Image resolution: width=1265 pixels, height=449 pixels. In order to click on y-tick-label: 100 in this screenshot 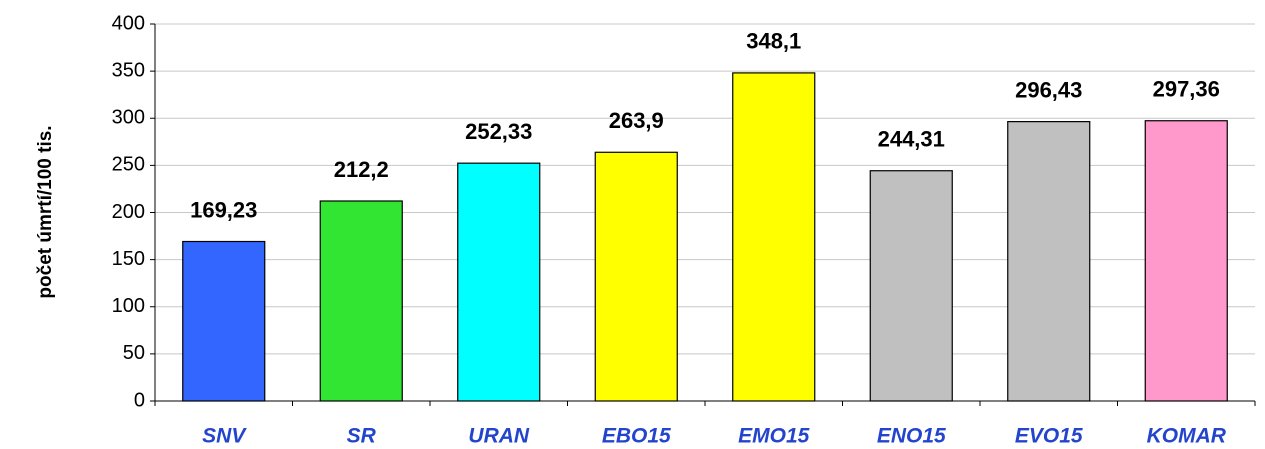, I will do `click(128, 306)`.